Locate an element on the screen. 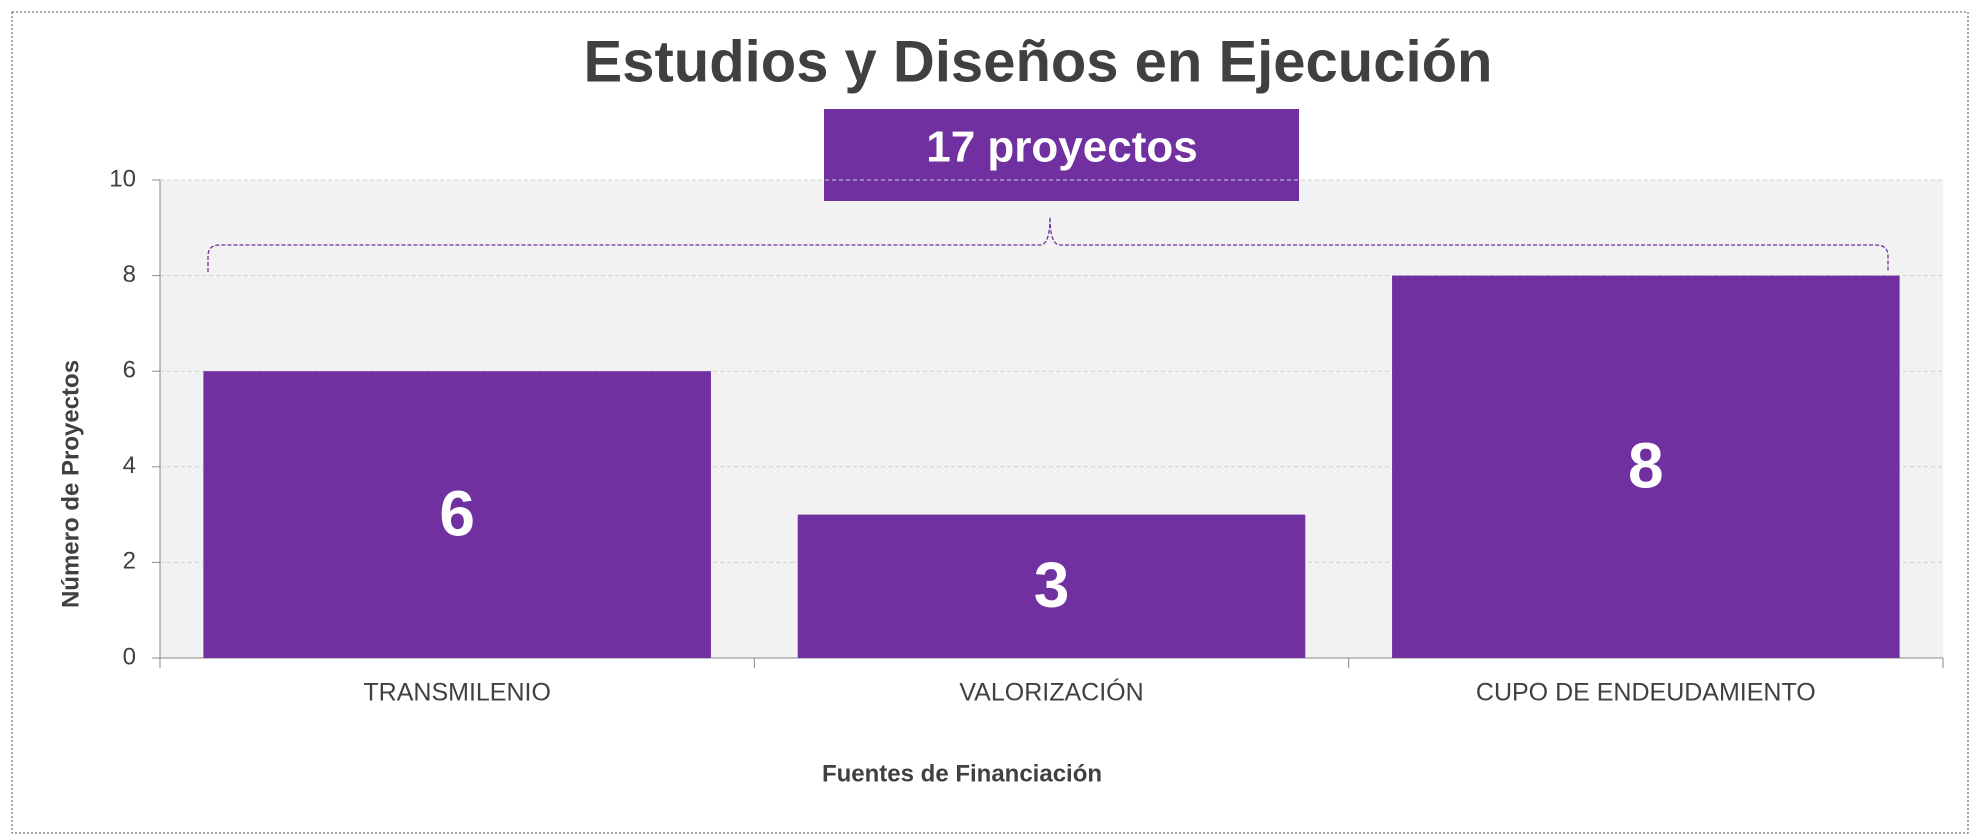  x-tick-label: VALORIZACIÓN is located at coordinates (1051, 692).